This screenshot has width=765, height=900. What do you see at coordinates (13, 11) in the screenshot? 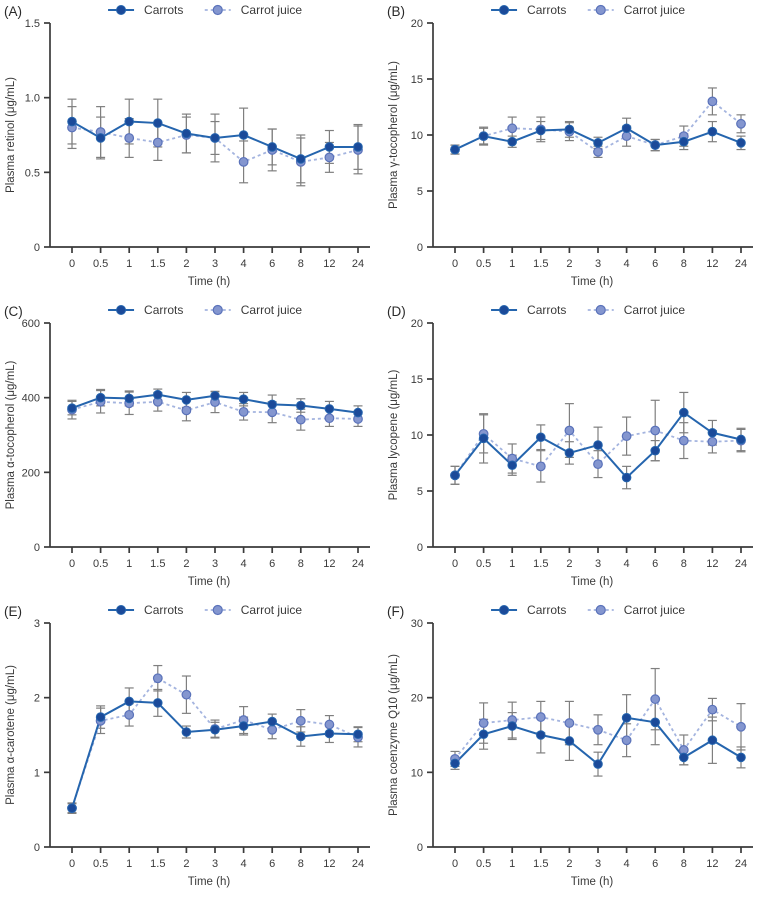
I see `panel-label: (A)` at bounding box center [13, 11].